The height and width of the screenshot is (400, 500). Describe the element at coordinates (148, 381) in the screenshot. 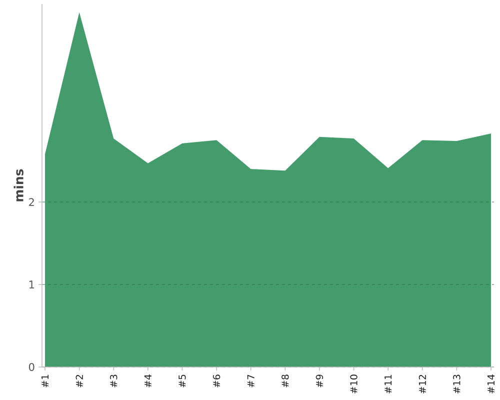

I see `x-tick-label: #4` at that location.